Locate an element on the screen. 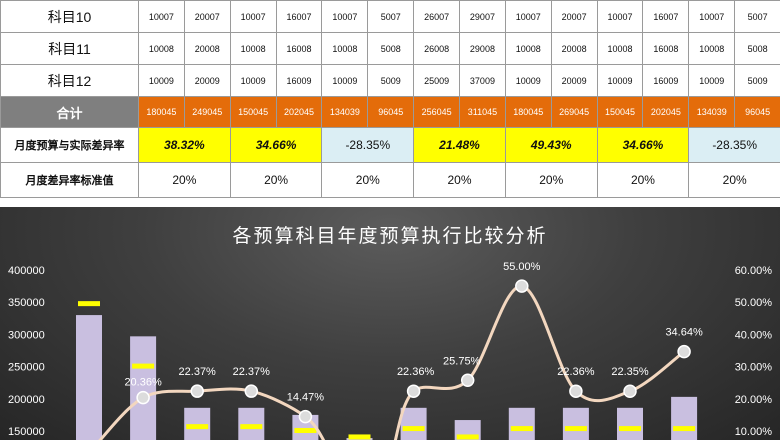  value-cell: 26008 is located at coordinates (437, 48).